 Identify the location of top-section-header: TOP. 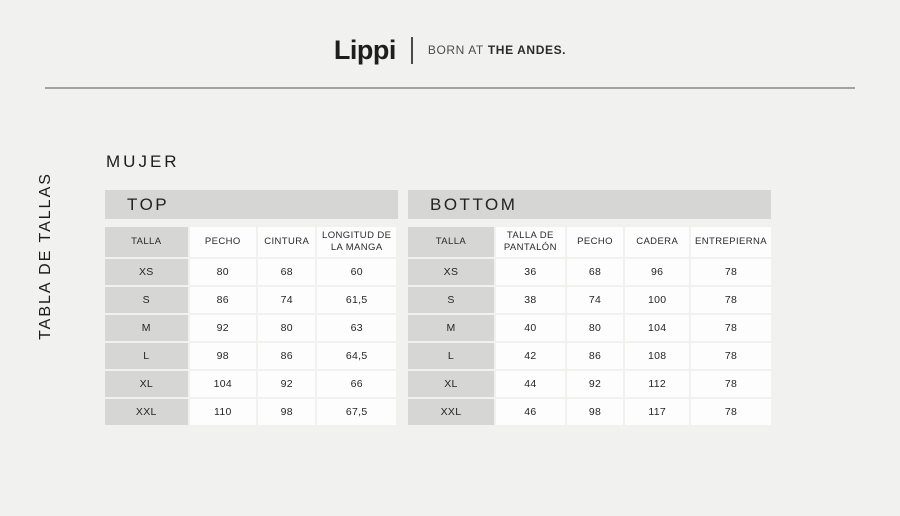
(251, 204).